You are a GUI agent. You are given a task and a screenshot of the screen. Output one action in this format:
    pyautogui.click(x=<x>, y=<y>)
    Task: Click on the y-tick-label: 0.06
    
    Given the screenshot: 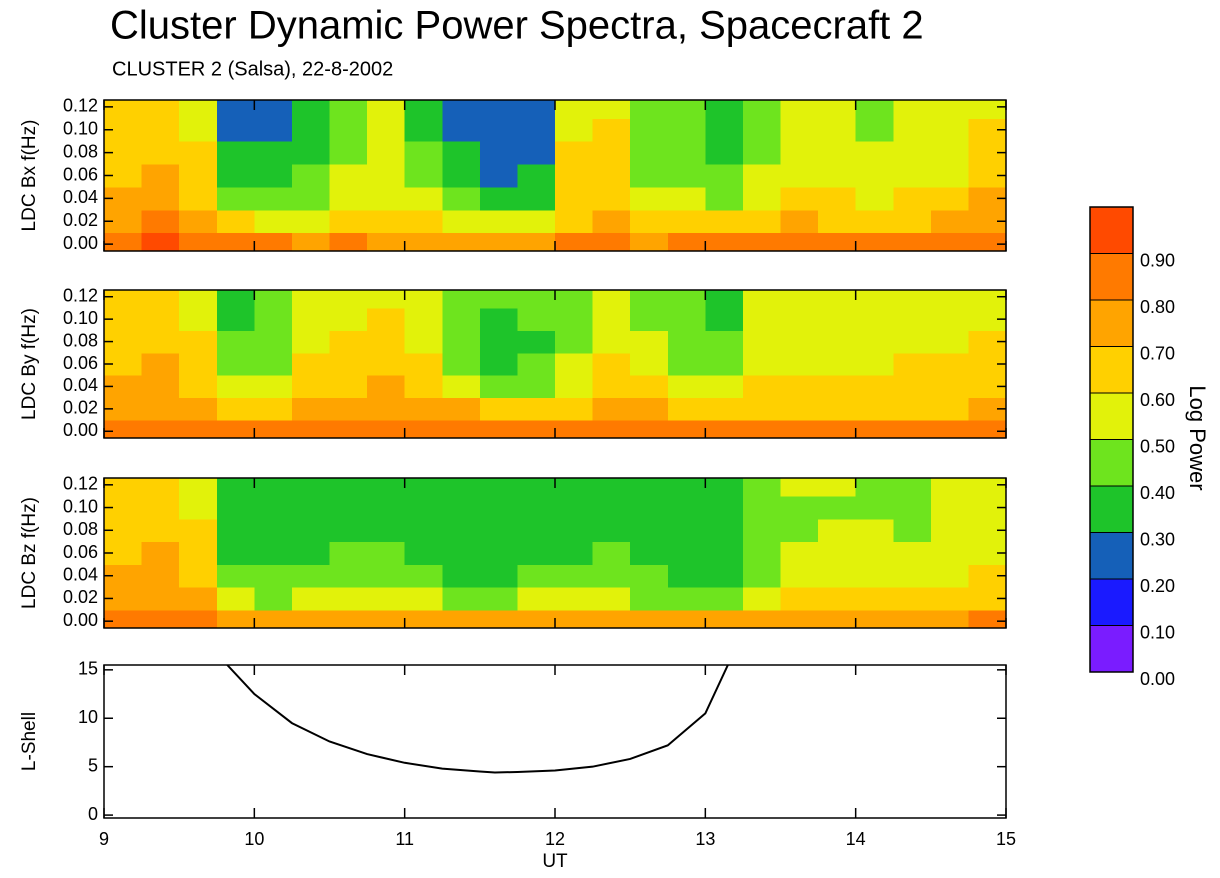 What is the action you would take?
    pyautogui.click(x=80, y=174)
    